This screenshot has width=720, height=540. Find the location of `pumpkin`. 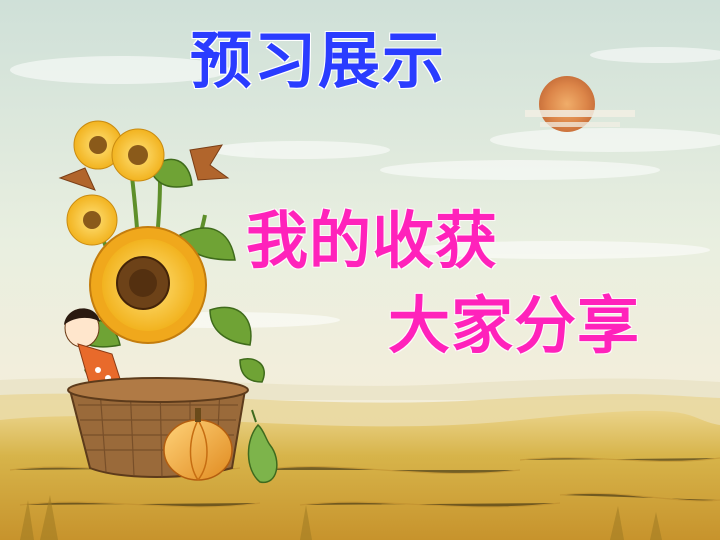

pumpkin is located at coordinates (198, 444).